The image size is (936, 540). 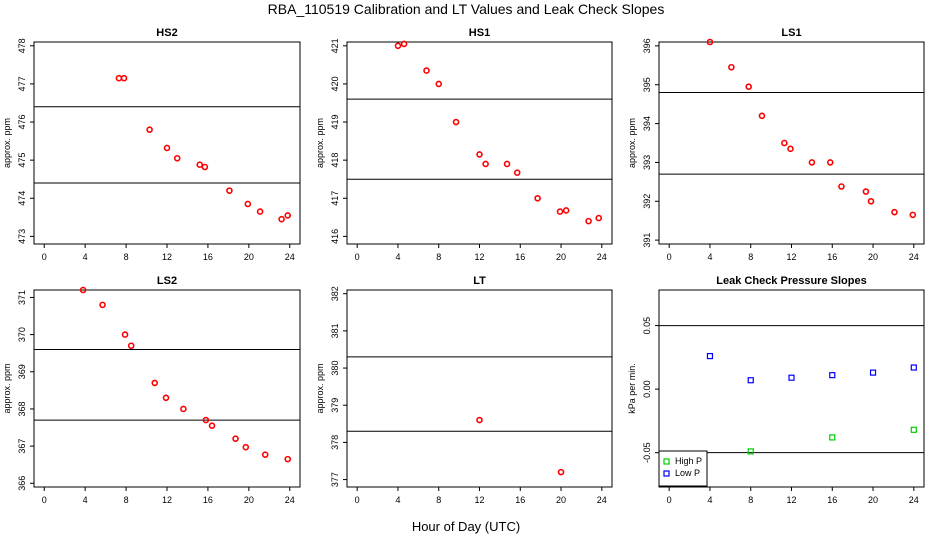 What do you see at coordinates (167, 281) in the screenshot?
I see `panel-title-ls2: LS2` at bounding box center [167, 281].